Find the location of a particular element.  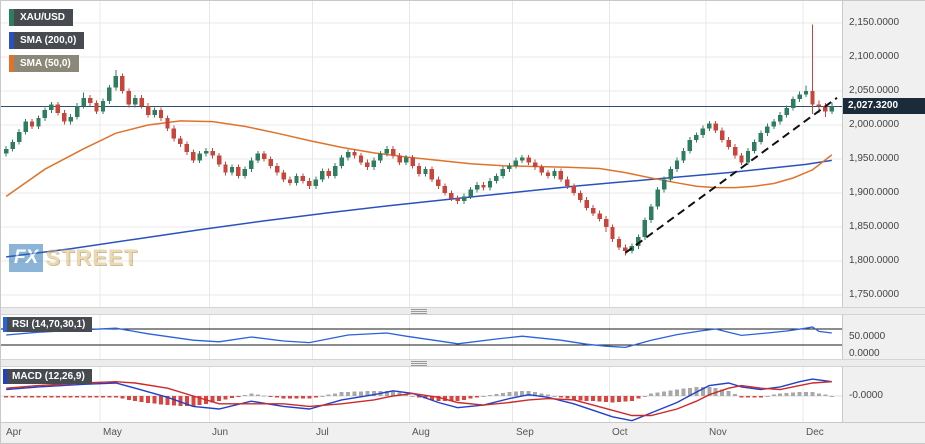

current-price-label: 2,027.3200 is located at coordinates (873, 105).